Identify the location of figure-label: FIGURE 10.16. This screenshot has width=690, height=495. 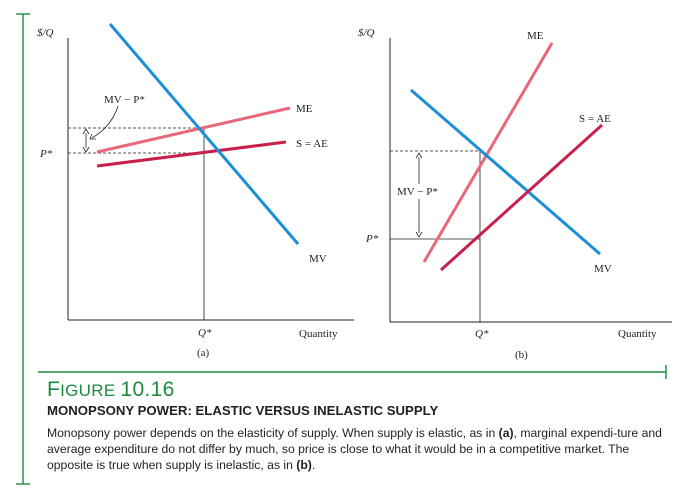
(362, 389).